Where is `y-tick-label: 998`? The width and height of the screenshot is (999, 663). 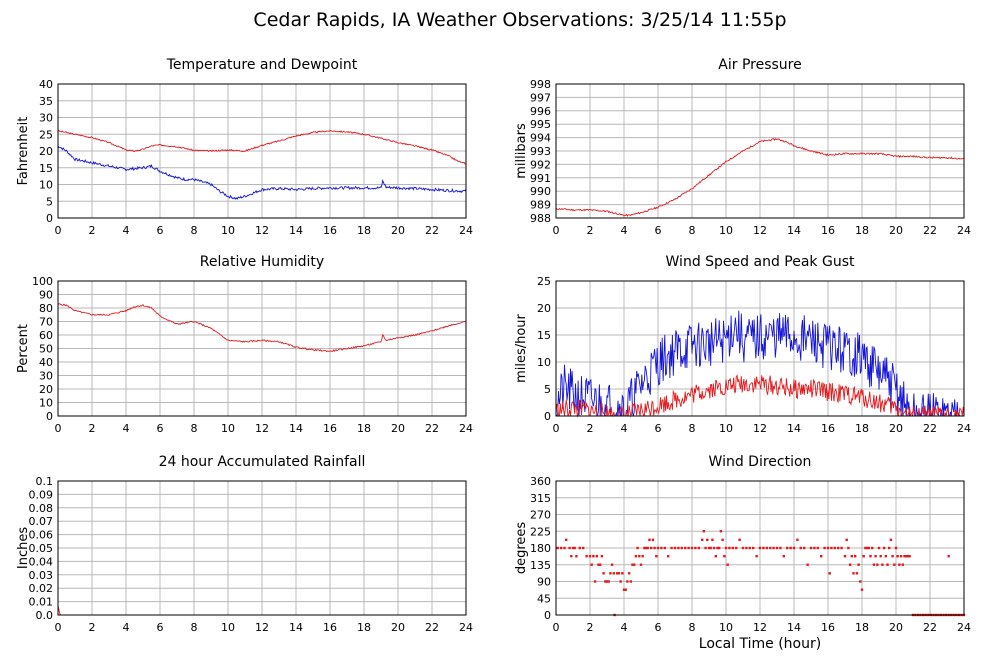 y-tick-label: 998 is located at coordinates (540, 84).